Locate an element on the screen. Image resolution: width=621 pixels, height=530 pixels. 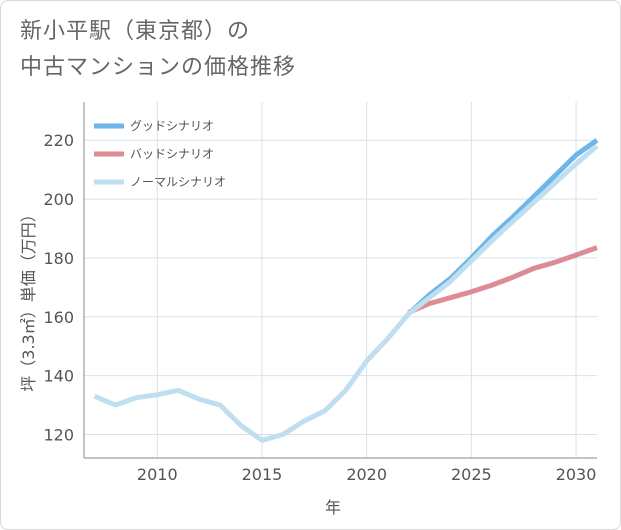
y-tick-label: 140 is located at coordinates (58, 376).